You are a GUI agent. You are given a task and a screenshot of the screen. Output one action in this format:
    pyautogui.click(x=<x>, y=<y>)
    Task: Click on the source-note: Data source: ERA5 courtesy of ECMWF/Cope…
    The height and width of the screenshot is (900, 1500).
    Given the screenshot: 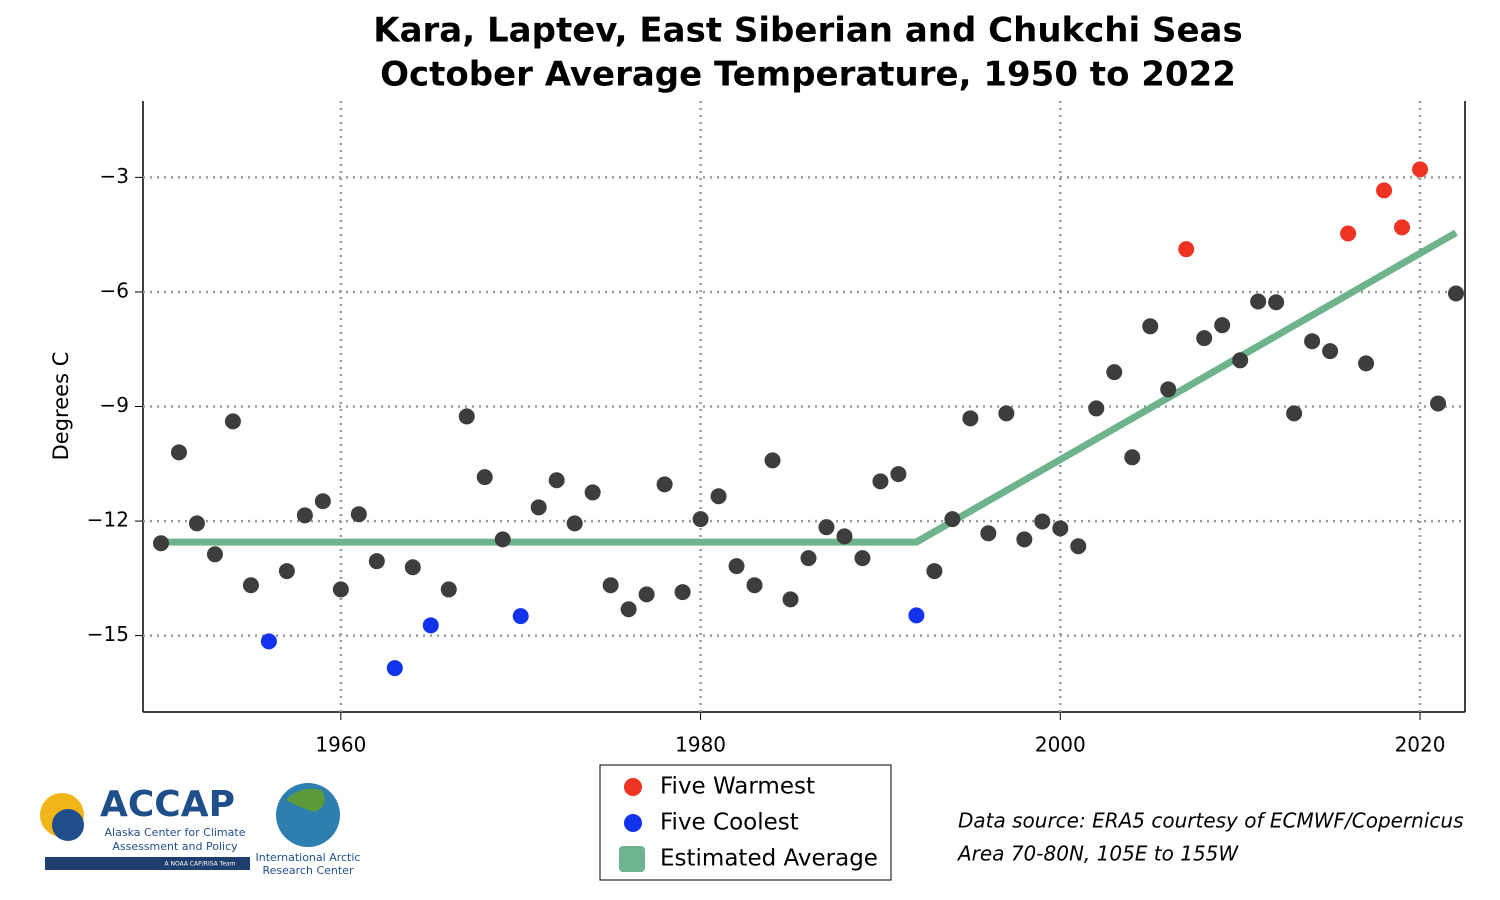 What is the action you would take?
    pyautogui.click(x=1211, y=821)
    